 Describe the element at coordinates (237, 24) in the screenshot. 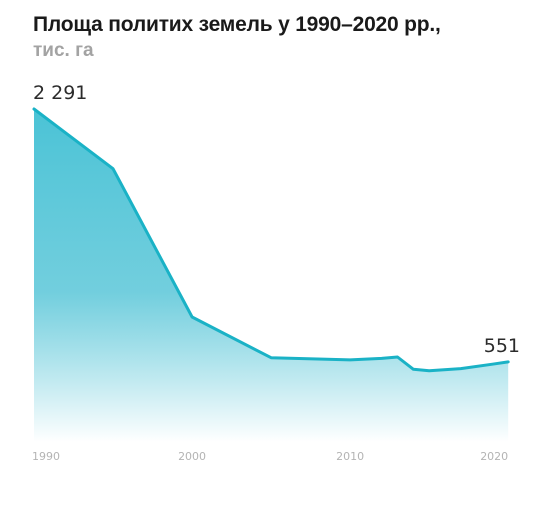

I see `chart-title: Площа политих земель у 1990–2020 рр.,` at that location.